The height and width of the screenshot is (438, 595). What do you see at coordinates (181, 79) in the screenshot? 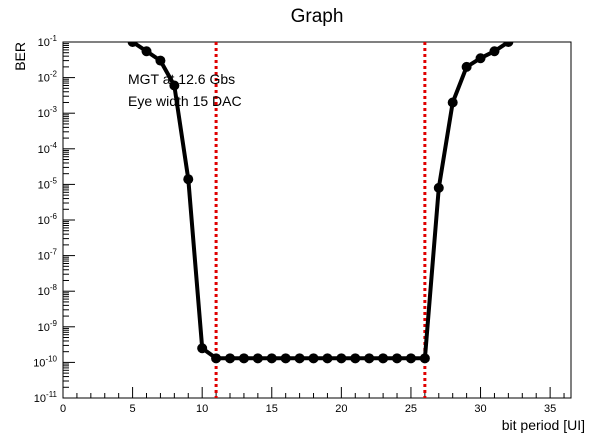
I see `annotation-text: MGT at 12.6 Gbs` at bounding box center [181, 79].